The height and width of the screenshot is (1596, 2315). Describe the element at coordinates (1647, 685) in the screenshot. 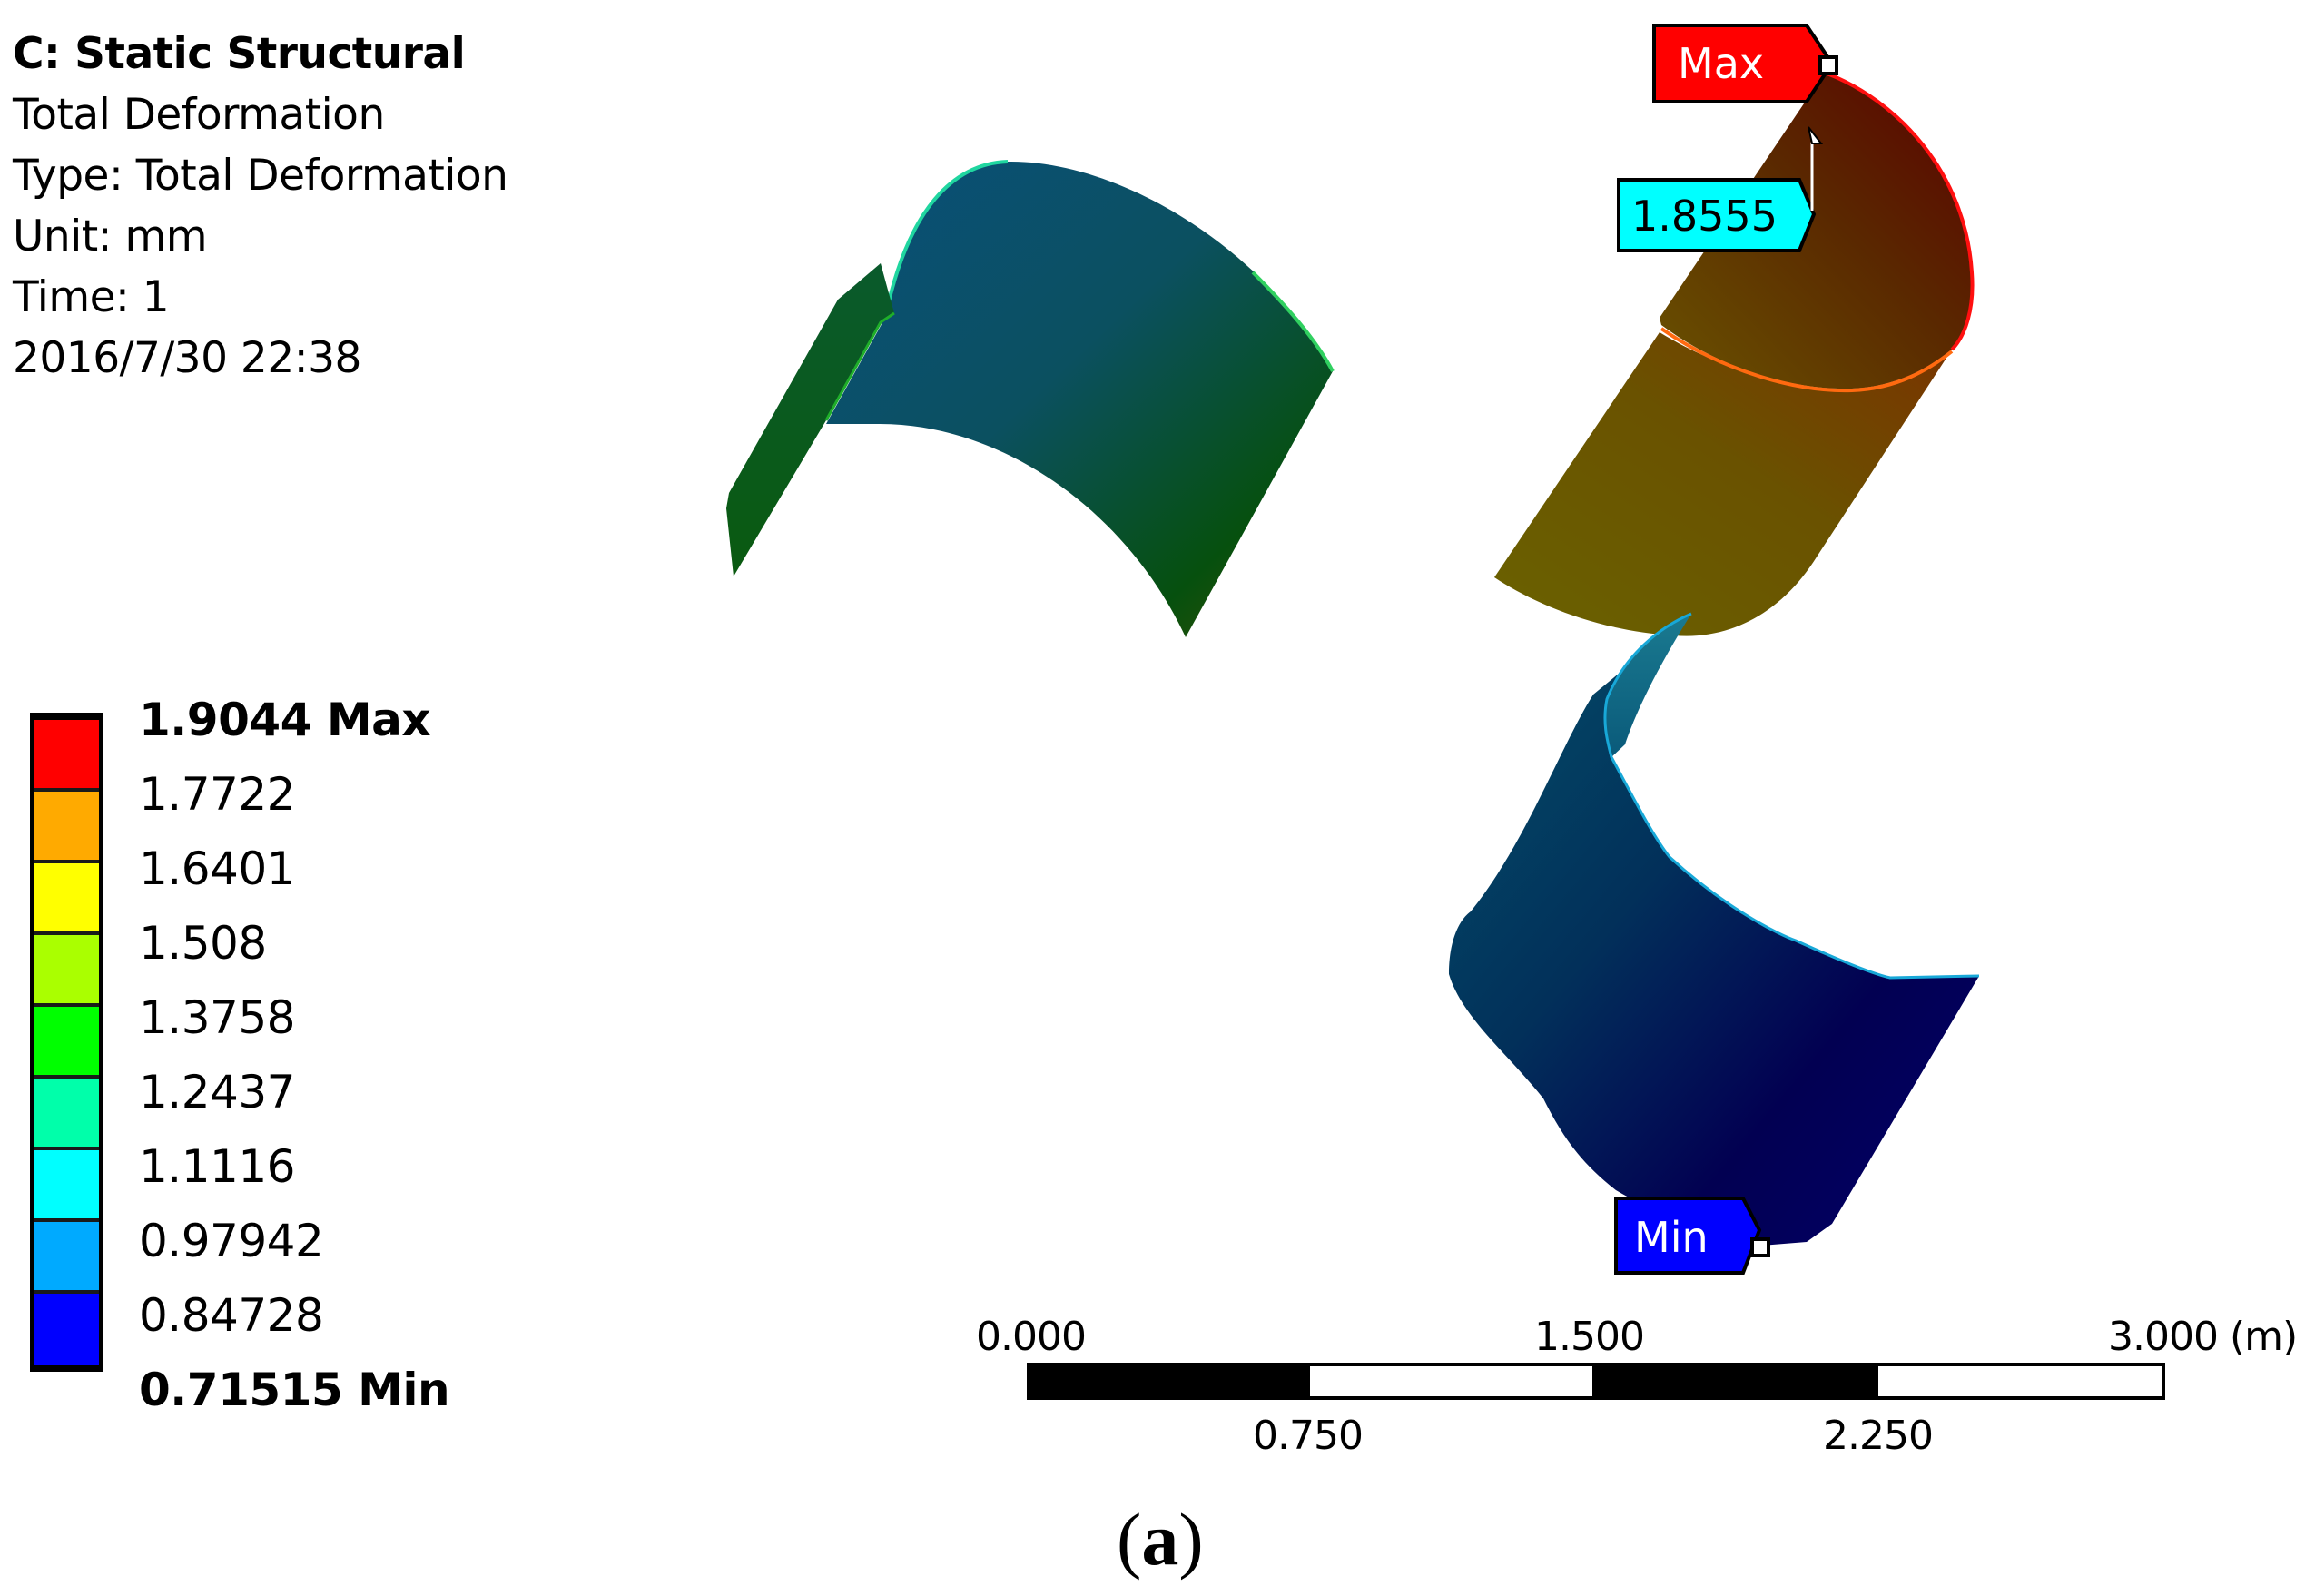

I see `bottom-shell-fold-surface` at that location.